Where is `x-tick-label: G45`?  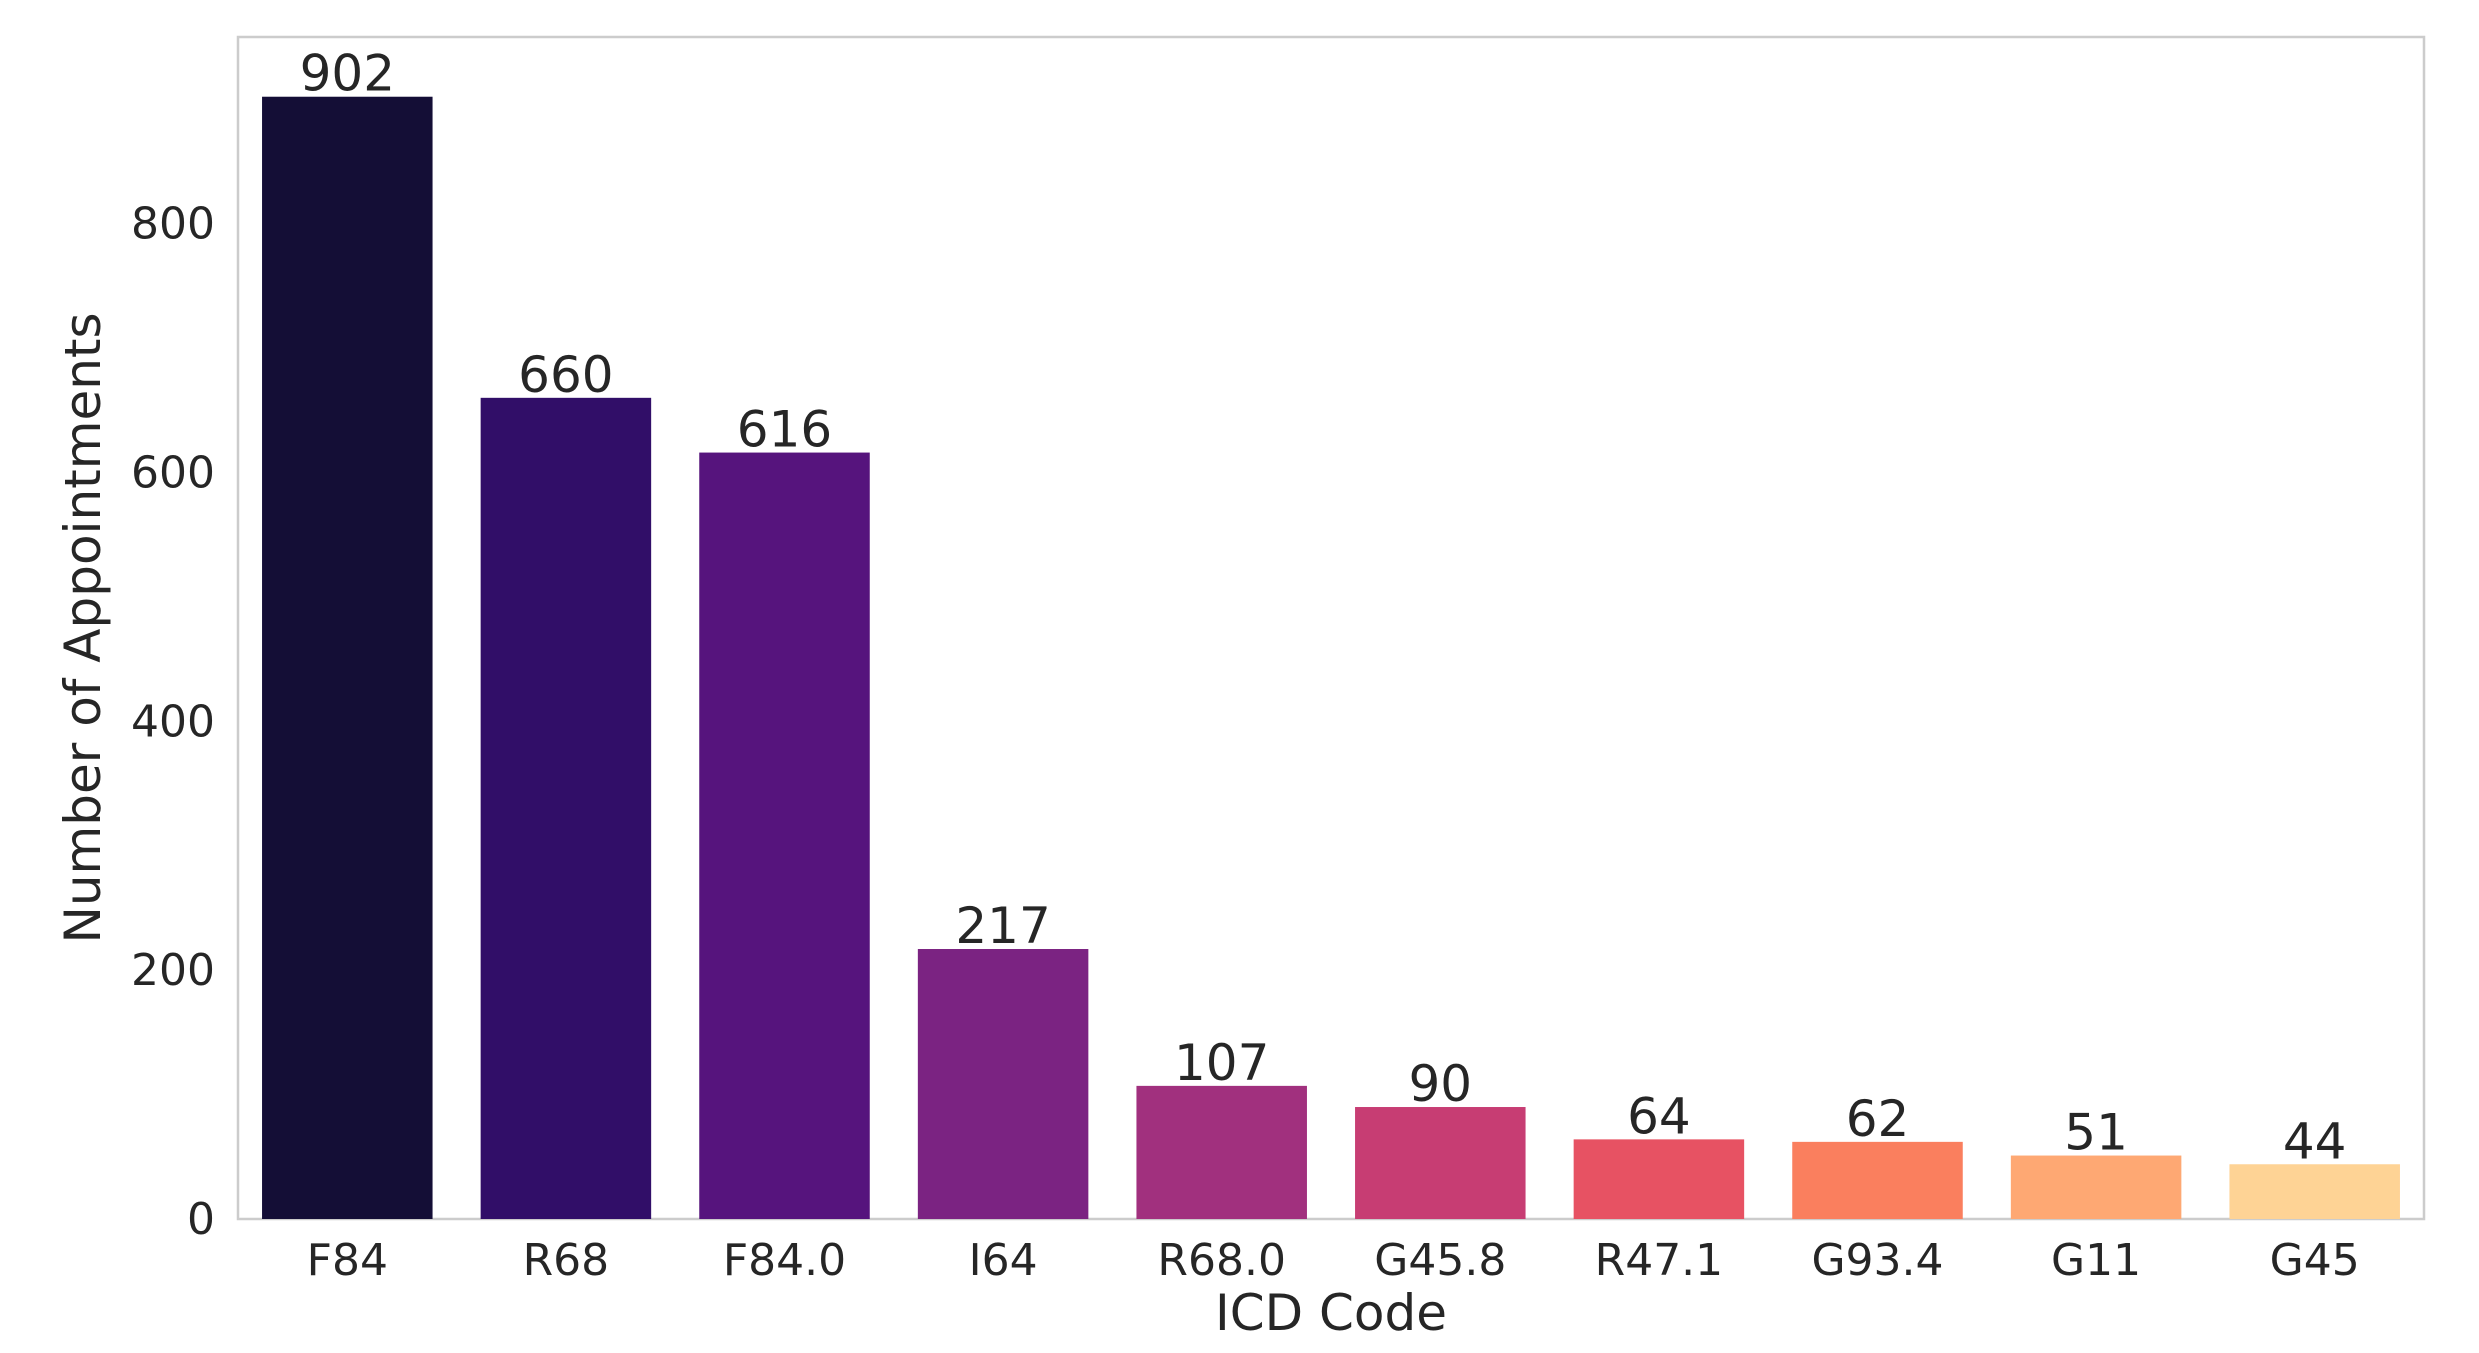 x-tick-label: G45 is located at coordinates (2315, 1260).